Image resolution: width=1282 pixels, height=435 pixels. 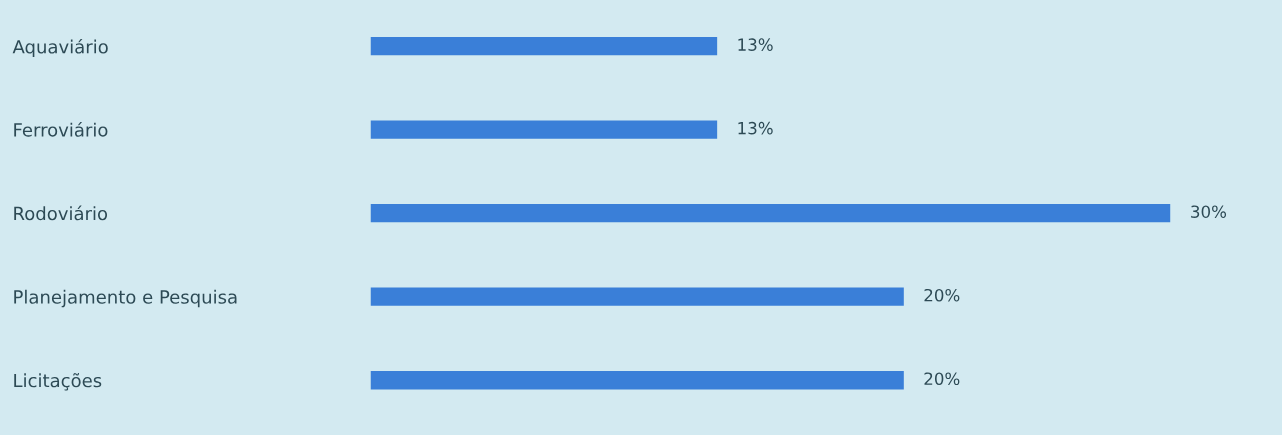 I want to click on y-tick-label: Ferroviário, so click(x=61, y=129).